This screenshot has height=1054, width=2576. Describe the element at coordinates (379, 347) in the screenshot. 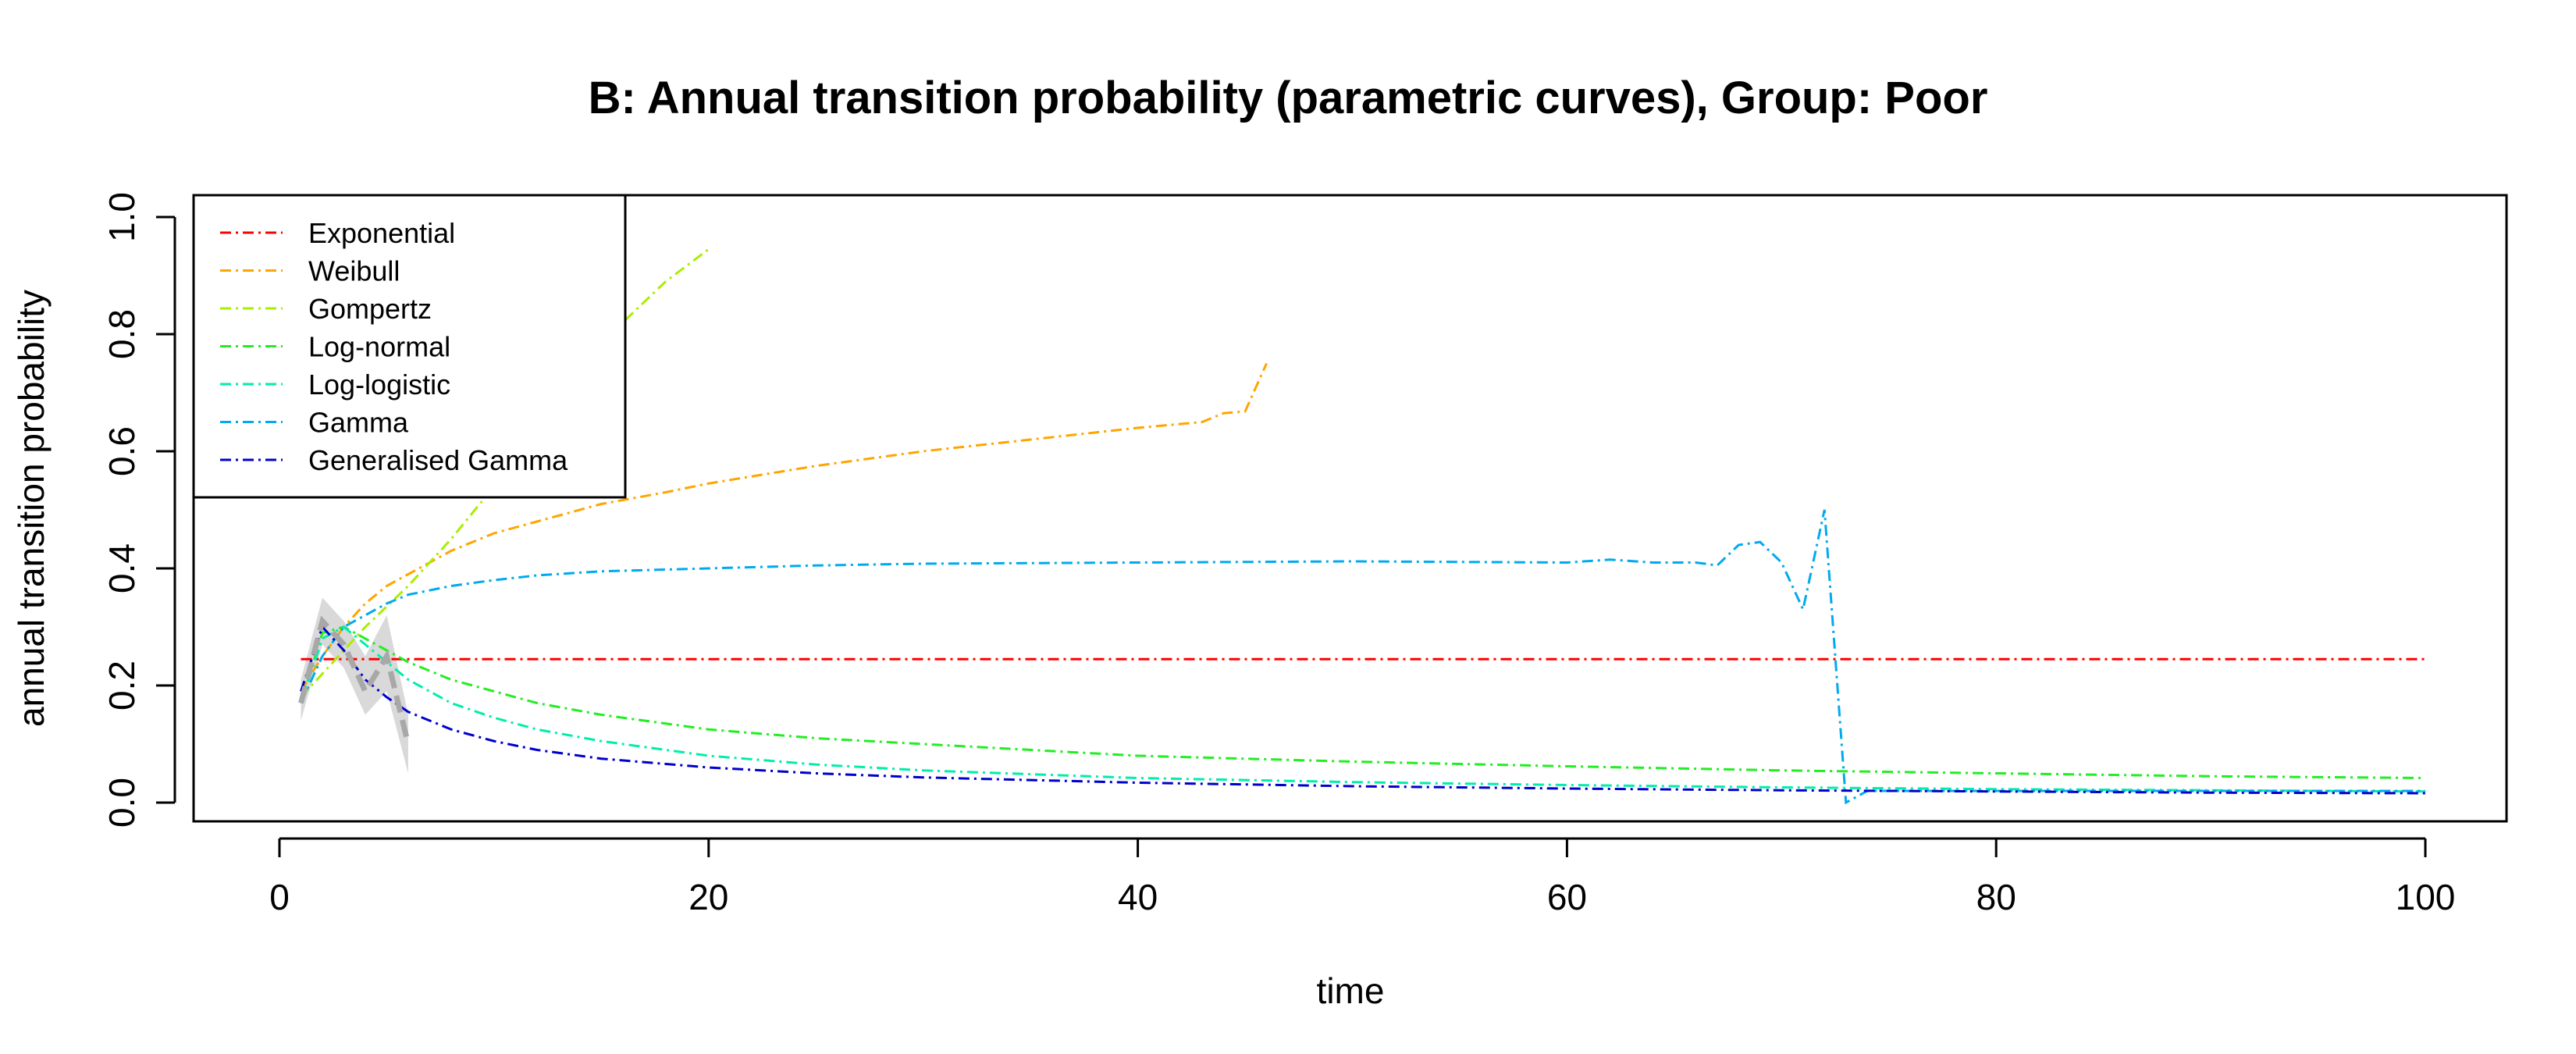

I see `legend-label: Log-normal` at that location.